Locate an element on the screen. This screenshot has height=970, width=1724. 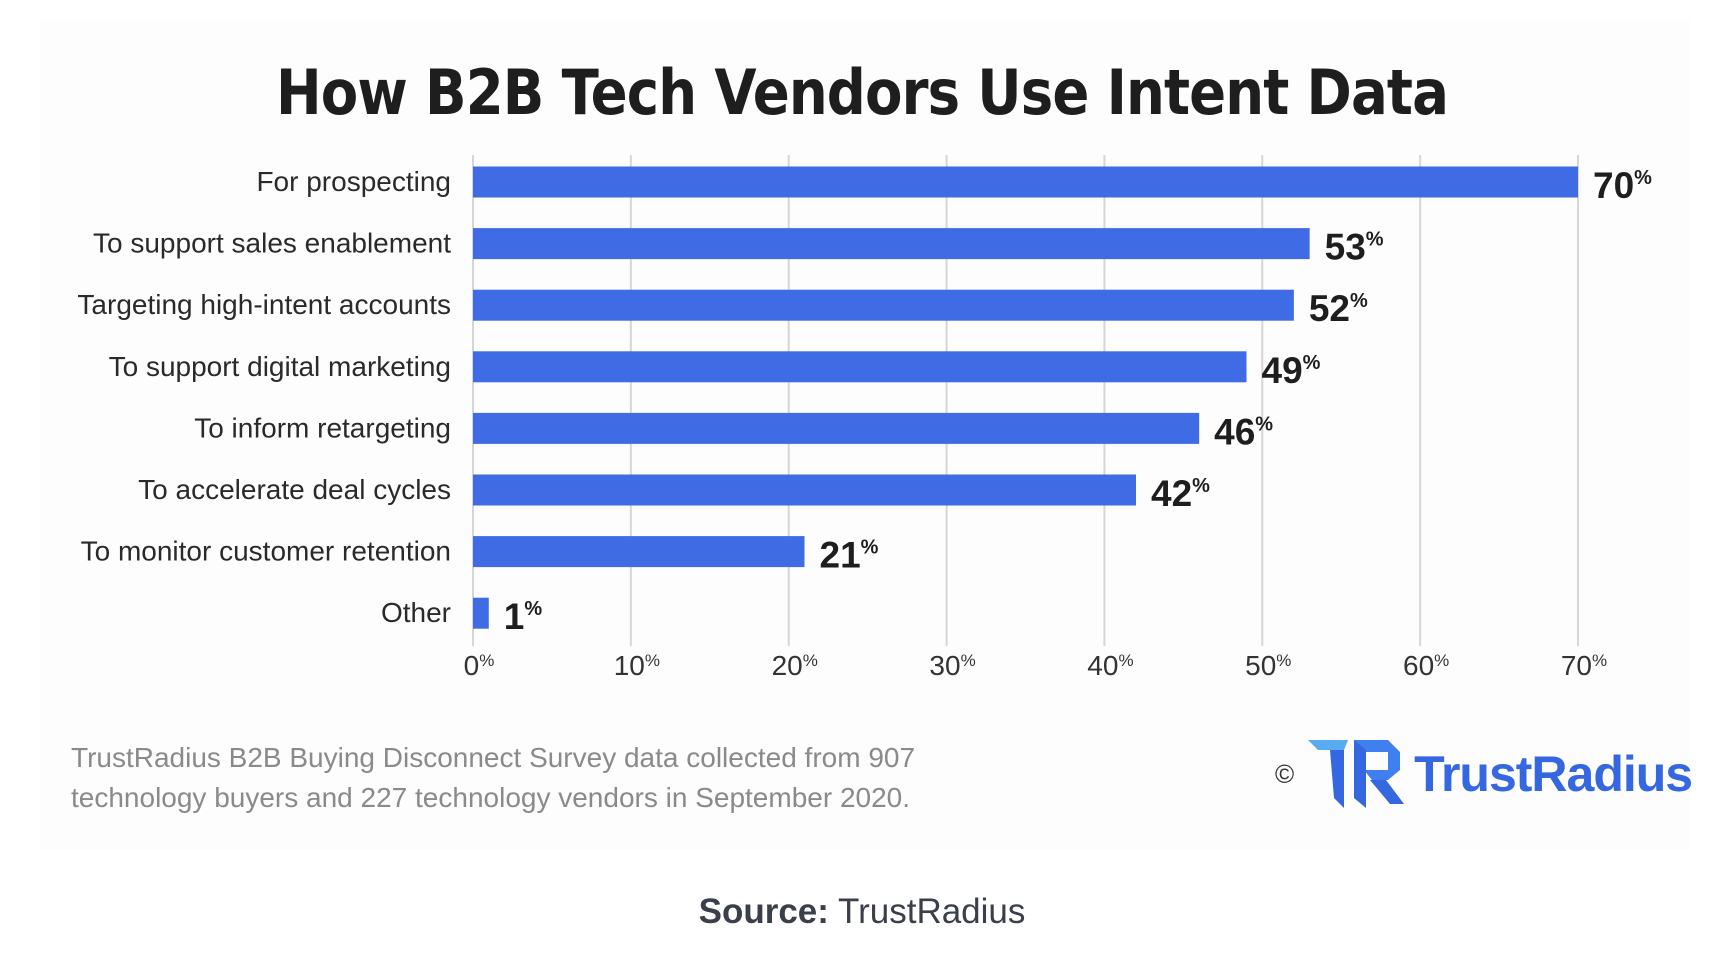
trustradius-mark-icon is located at coordinates (1356, 774).